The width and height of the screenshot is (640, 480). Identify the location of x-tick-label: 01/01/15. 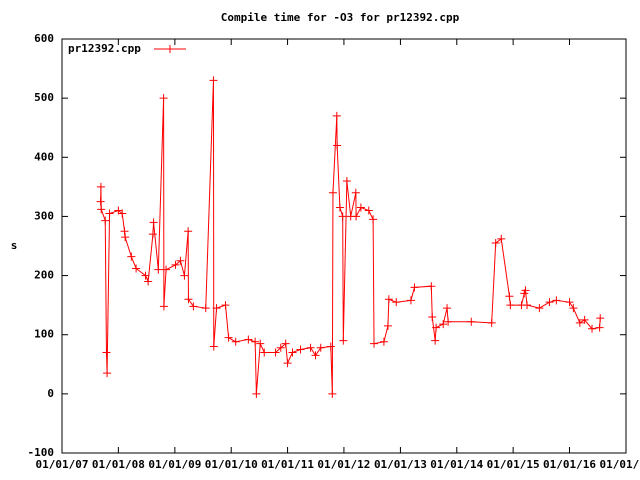
(513, 464).